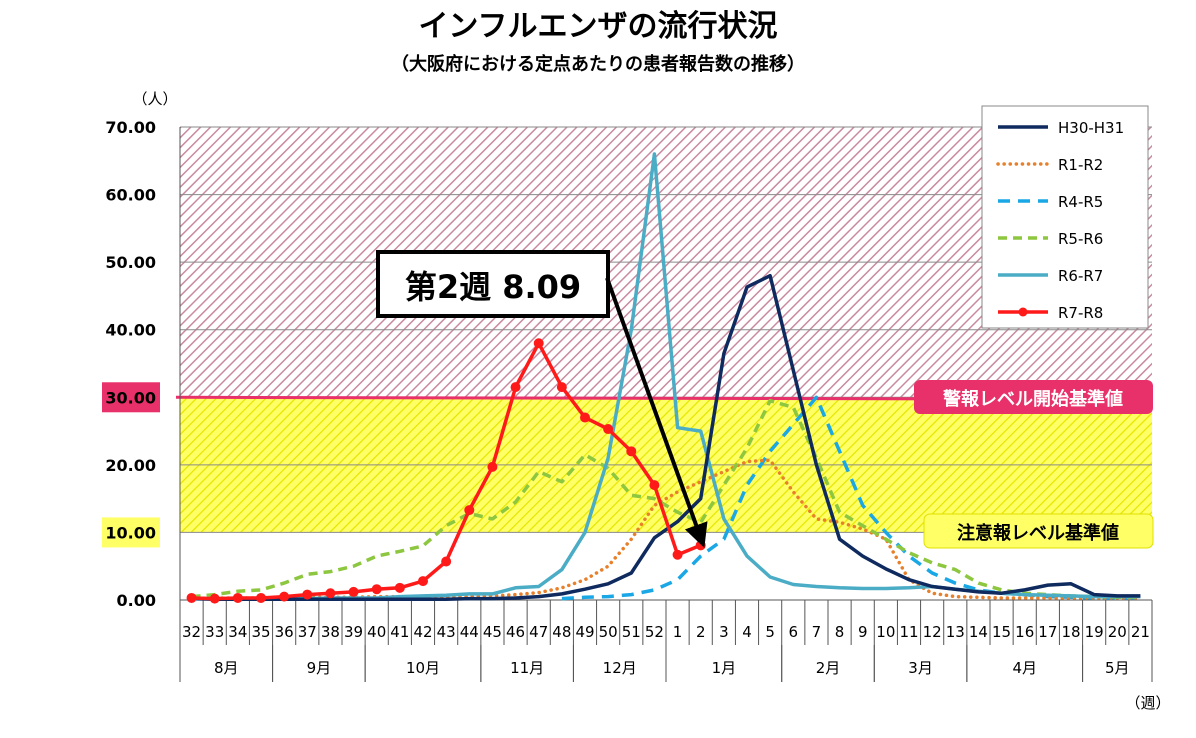 Image resolution: width=1196 pixels, height=738 pixels. Describe the element at coordinates (631, 632) in the screenshot. I see `x-tick-label: 51` at that location.